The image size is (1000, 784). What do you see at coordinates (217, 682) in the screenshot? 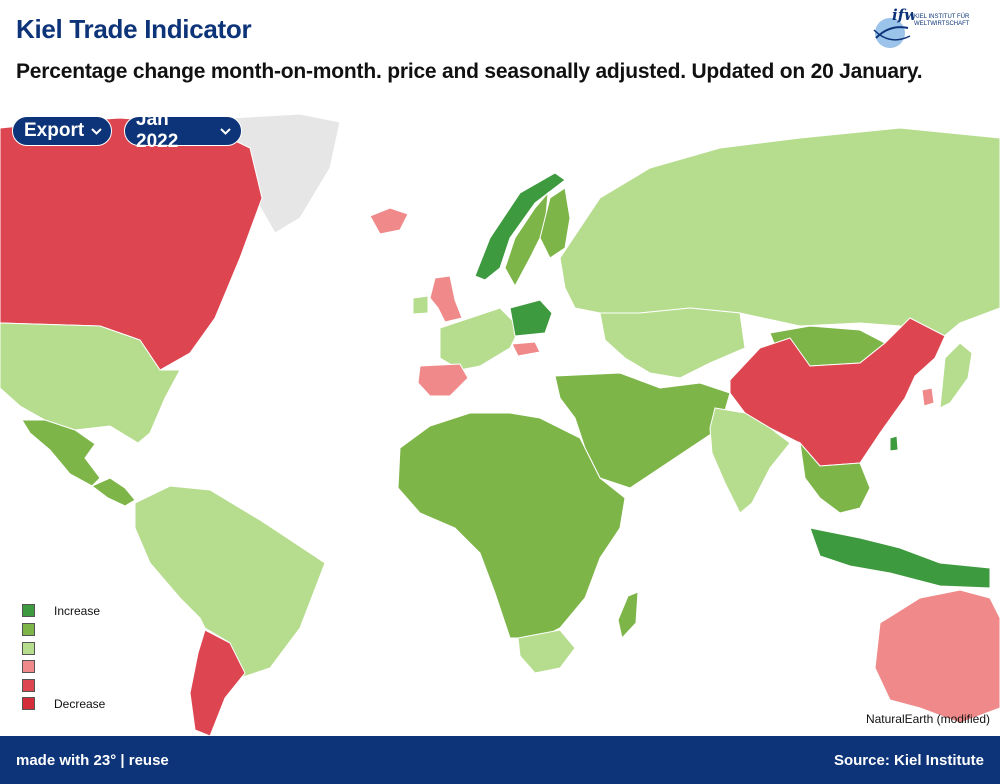
I see `region-argentina` at bounding box center [217, 682].